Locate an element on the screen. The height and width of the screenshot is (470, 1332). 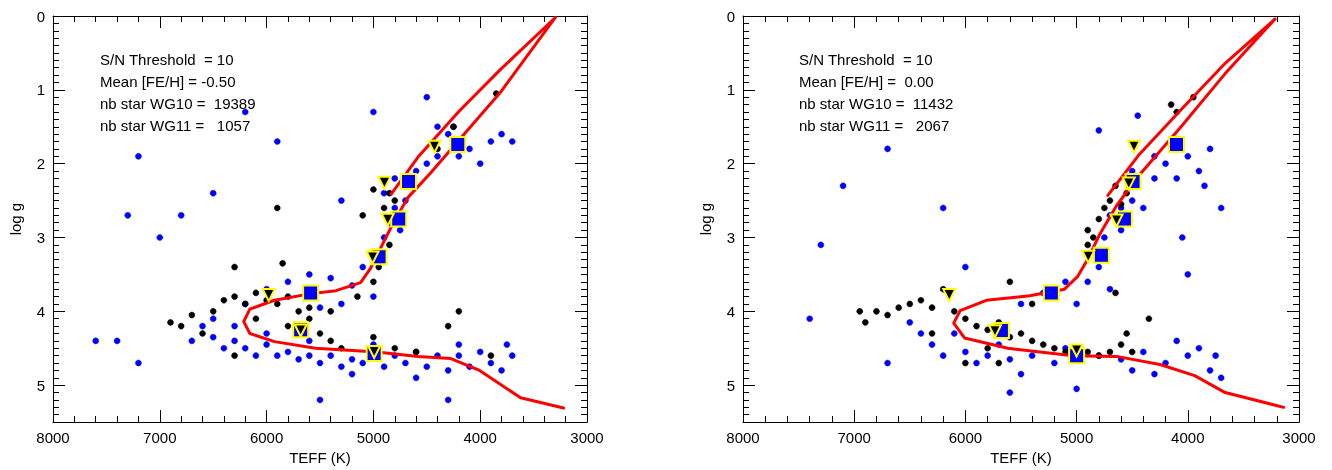
annotation: nb star WG10 = 11432 is located at coordinates (876, 103).